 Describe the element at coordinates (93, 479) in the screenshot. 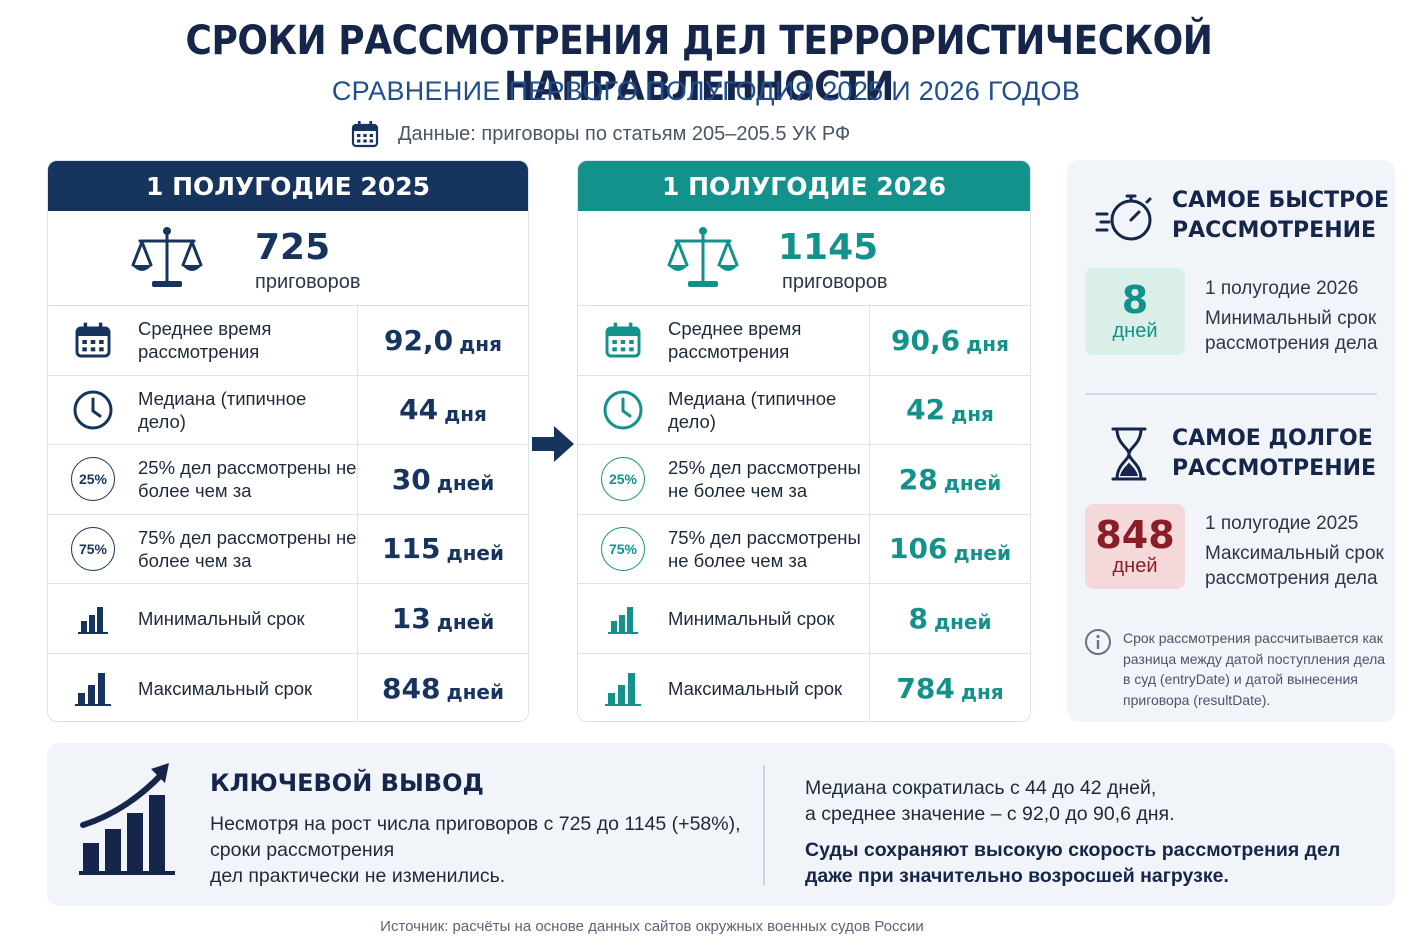

I see `percent-25-icon: 25%` at that location.